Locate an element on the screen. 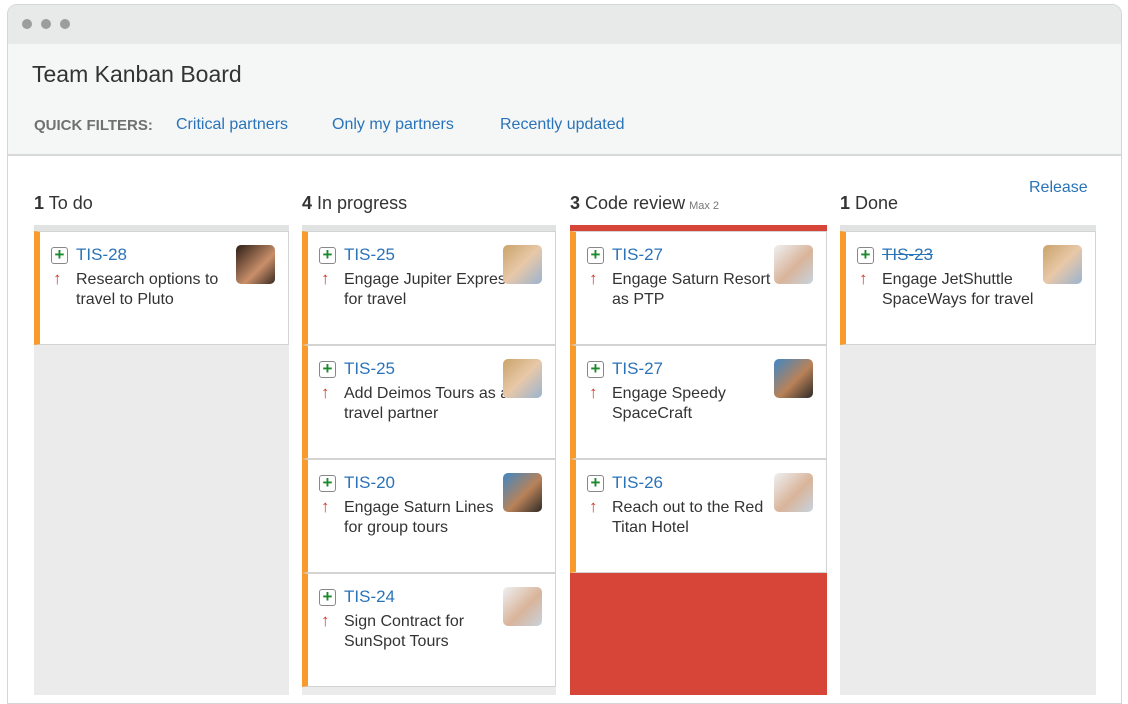  over-limit-indicator is located at coordinates (698, 634).